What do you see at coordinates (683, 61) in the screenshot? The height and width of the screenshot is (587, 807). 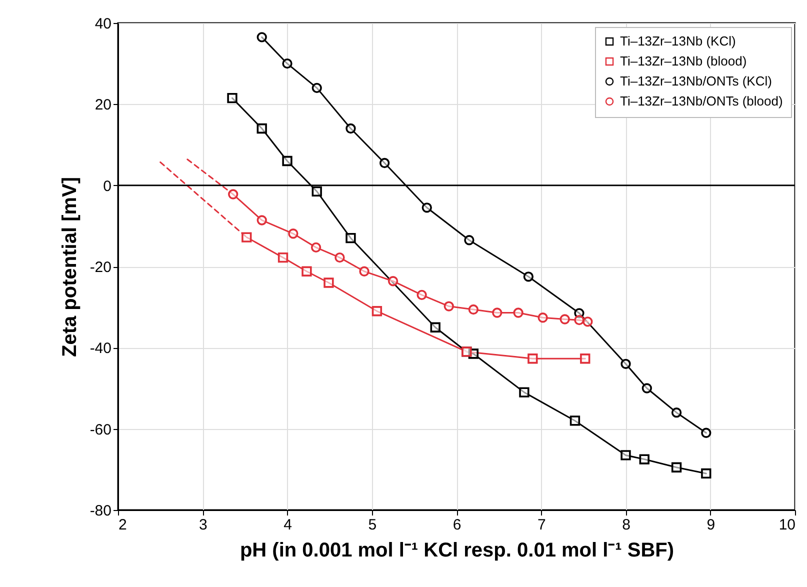 I see `legend-label: Ti–13Zr–13Nb (blood)` at bounding box center [683, 61].